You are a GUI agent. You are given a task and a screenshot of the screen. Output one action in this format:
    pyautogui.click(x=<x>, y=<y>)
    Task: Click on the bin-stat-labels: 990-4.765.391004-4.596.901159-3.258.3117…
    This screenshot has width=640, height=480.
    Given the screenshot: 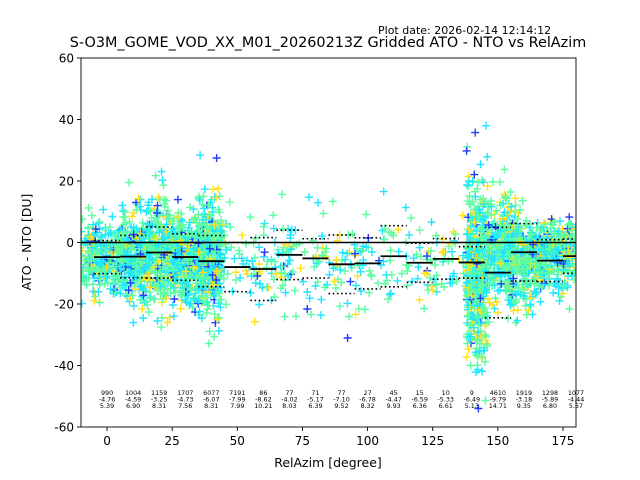 What is the action you would take?
    pyautogui.click(x=341, y=399)
    